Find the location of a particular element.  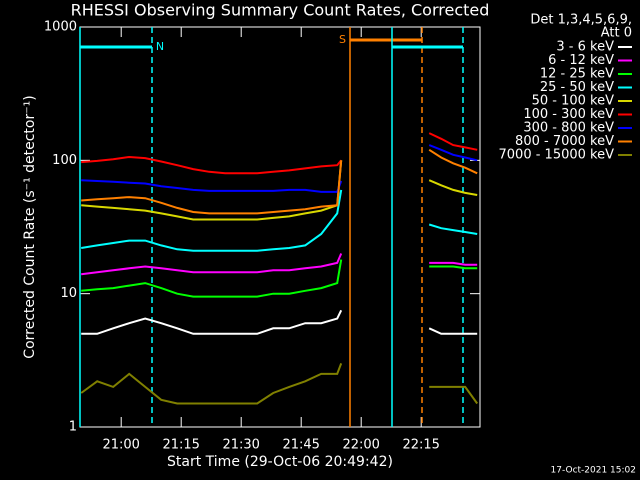

y-tick-label: 1 is located at coordinates (73, 427).